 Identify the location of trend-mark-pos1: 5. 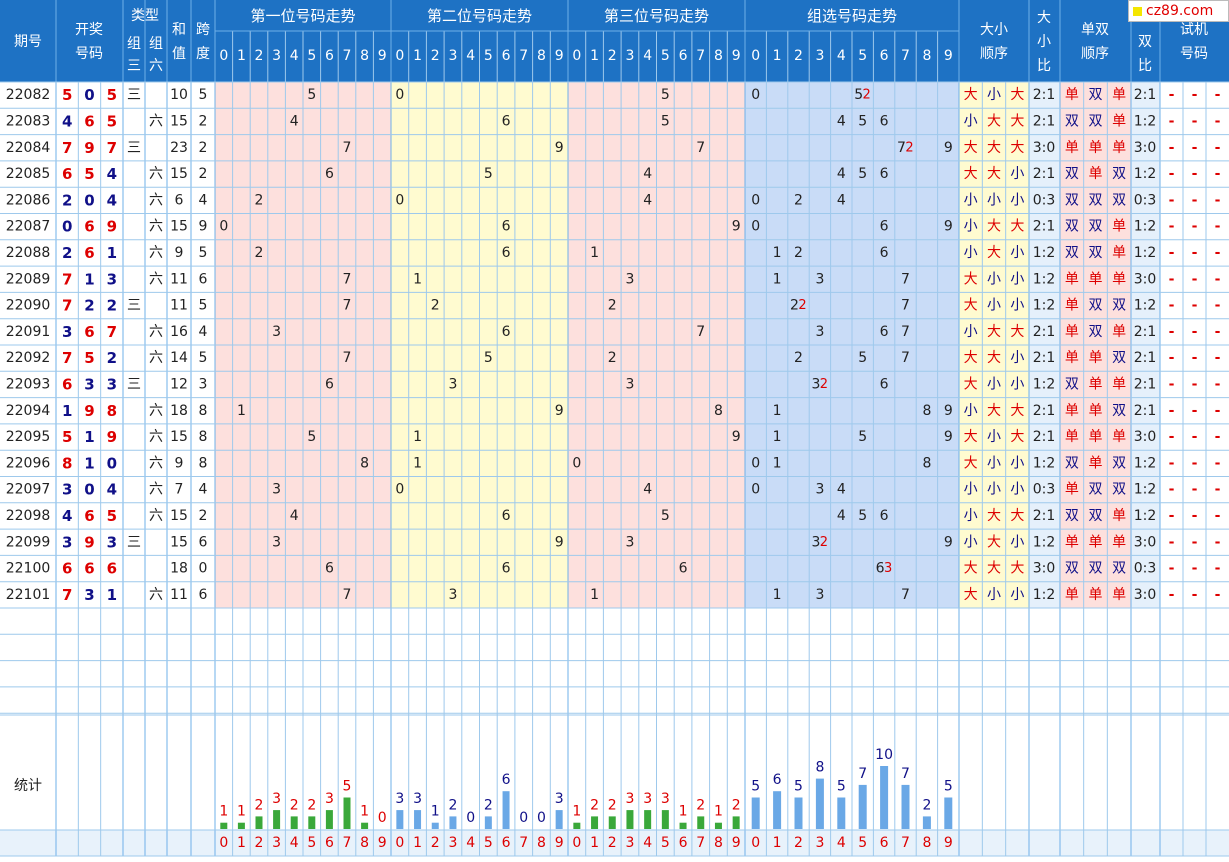
(311, 437).